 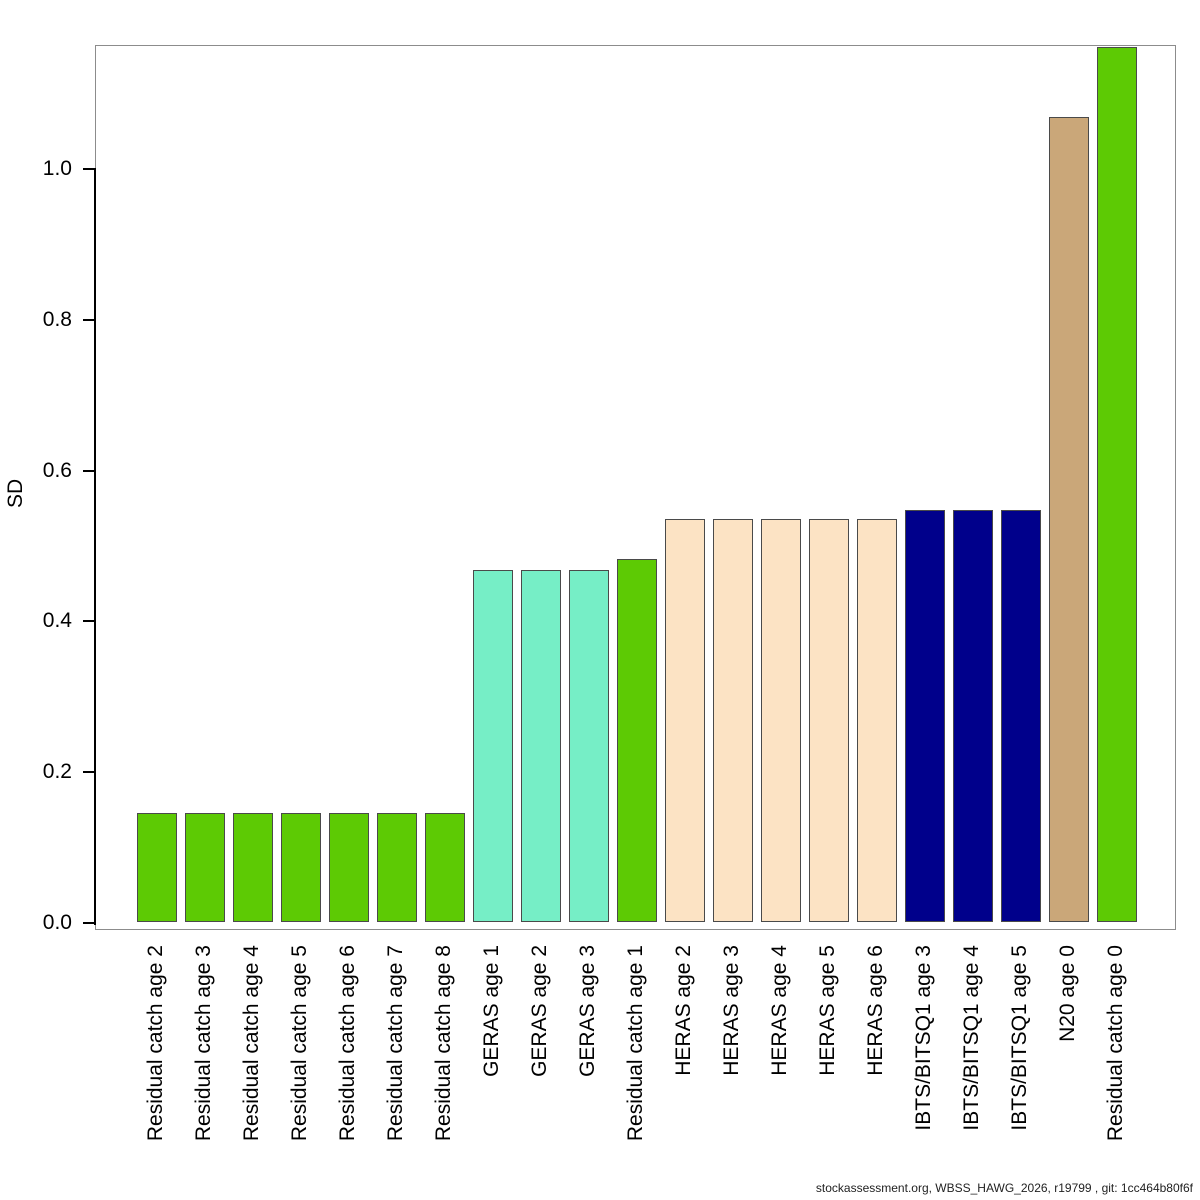 What do you see at coordinates (299, 1043) in the screenshot?
I see `x-axis-label: Residual catch age 5` at bounding box center [299, 1043].